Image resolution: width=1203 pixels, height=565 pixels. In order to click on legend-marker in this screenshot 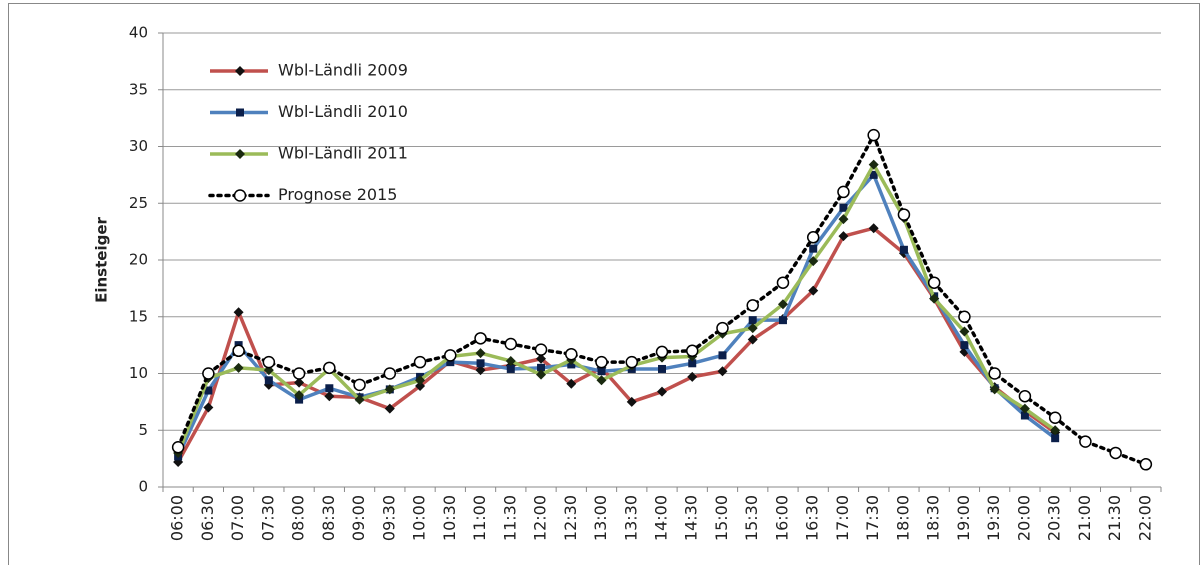, I will do `click(240, 154)`.